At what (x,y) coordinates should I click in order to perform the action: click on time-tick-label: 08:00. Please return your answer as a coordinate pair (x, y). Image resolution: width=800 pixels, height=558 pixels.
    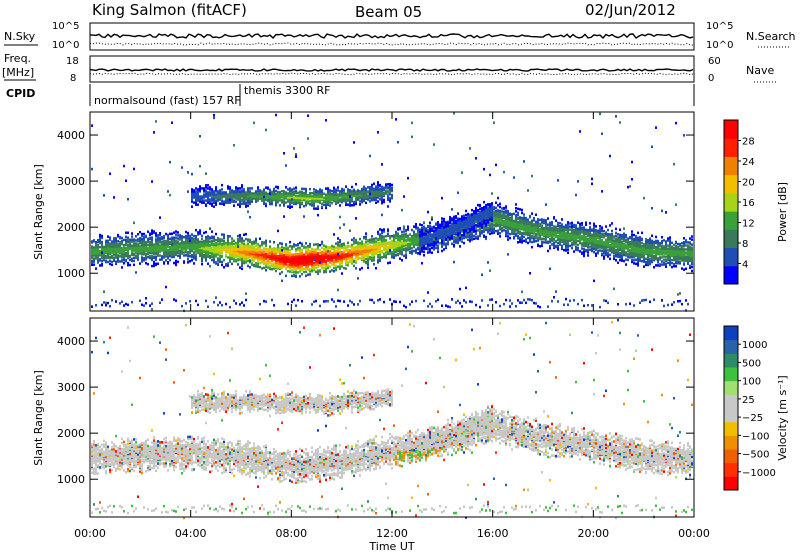
    Looking at the image, I should click on (291, 533).